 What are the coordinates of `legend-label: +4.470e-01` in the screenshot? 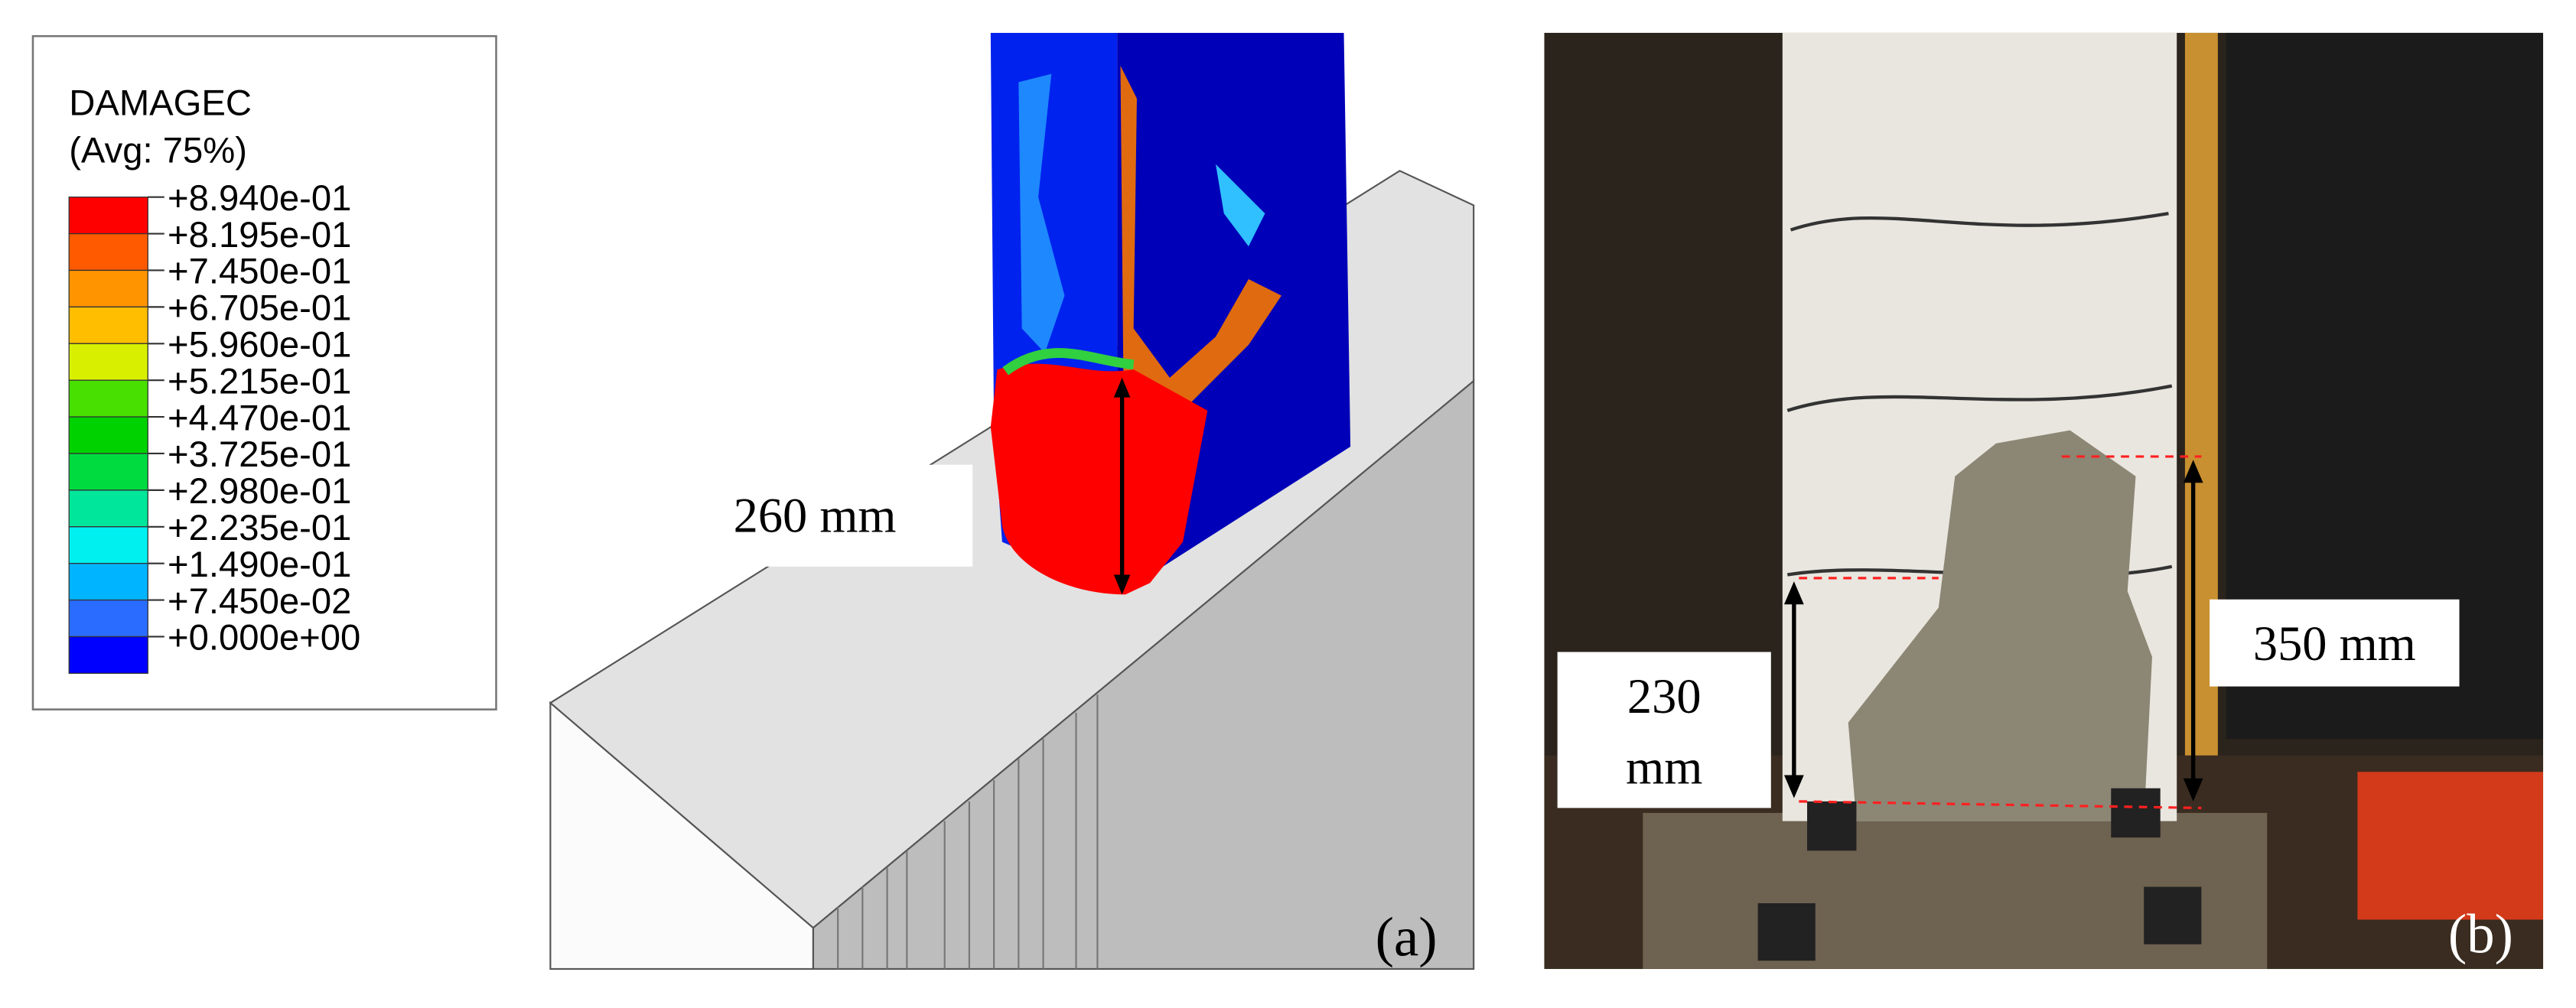 It's located at (260, 418).